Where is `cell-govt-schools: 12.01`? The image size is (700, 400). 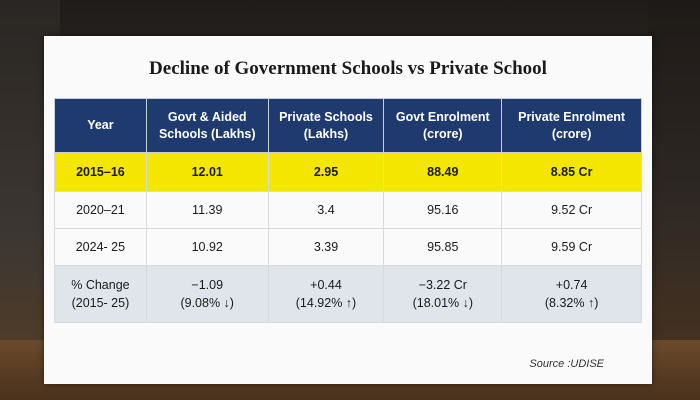 cell-govt-schools: 12.01 is located at coordinates (207, 172).